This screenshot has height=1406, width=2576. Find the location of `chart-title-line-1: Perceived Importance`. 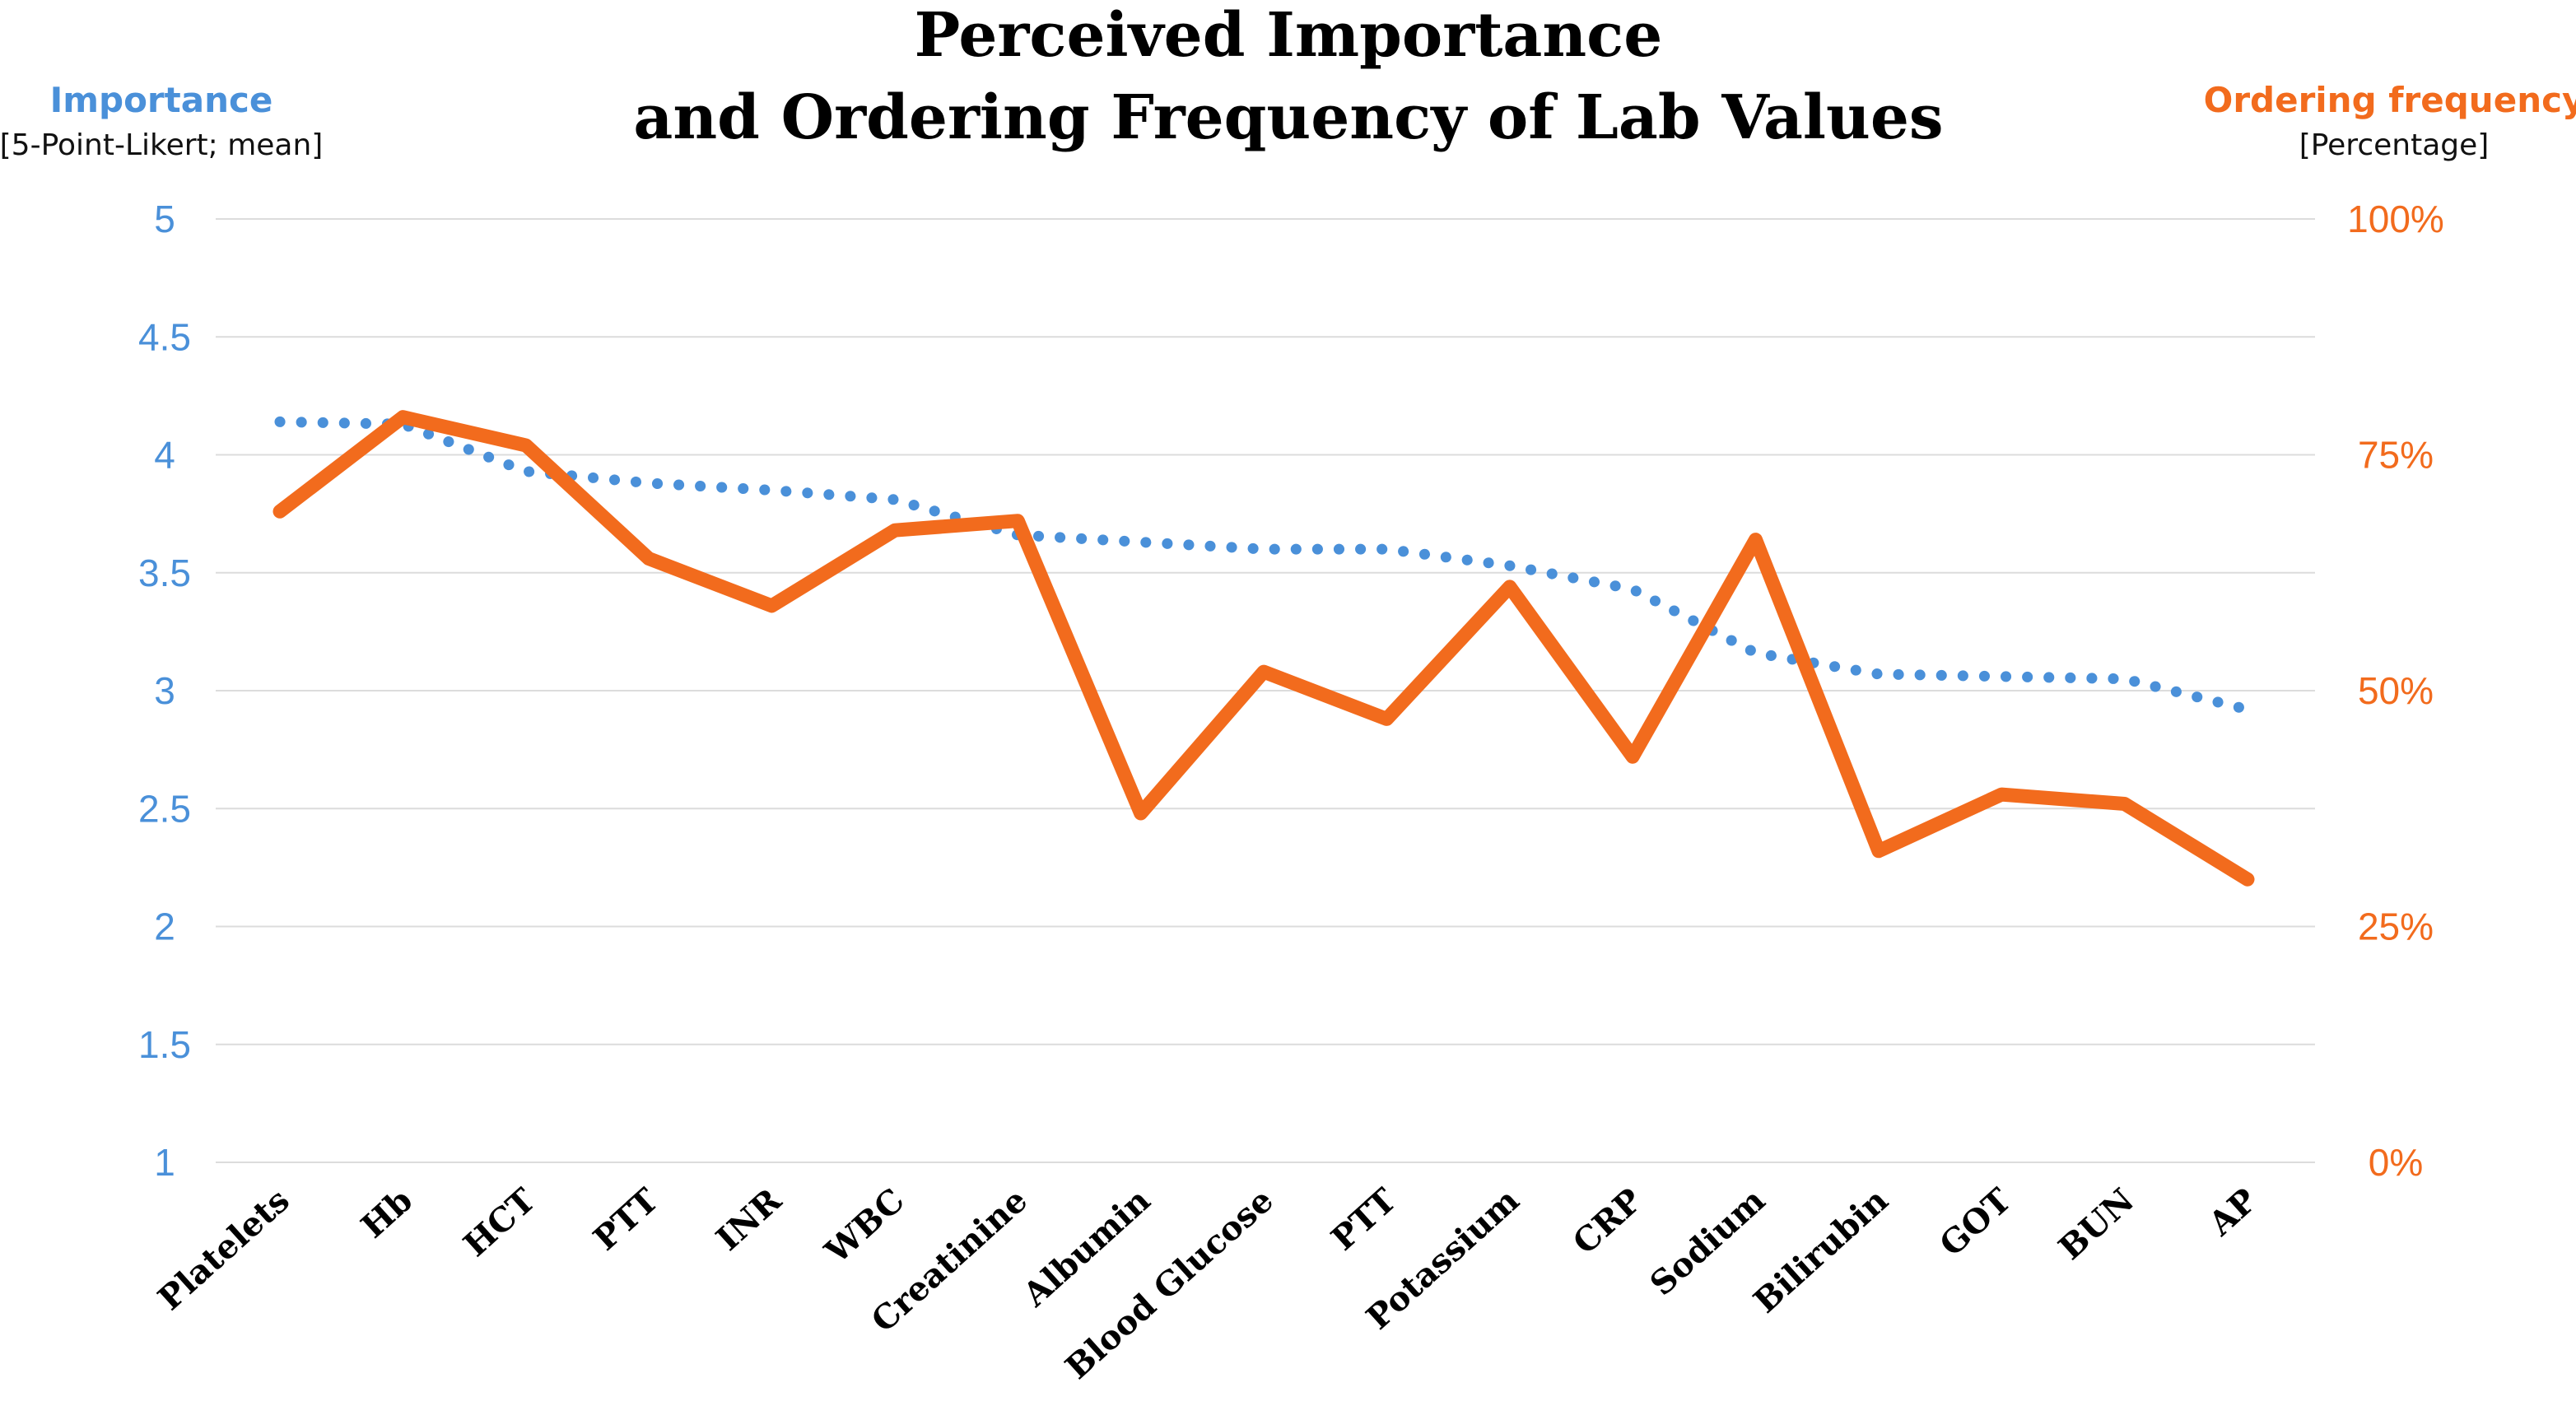

chart-title-line-1: Perceived Importance is located at coordinates (1289, 36).